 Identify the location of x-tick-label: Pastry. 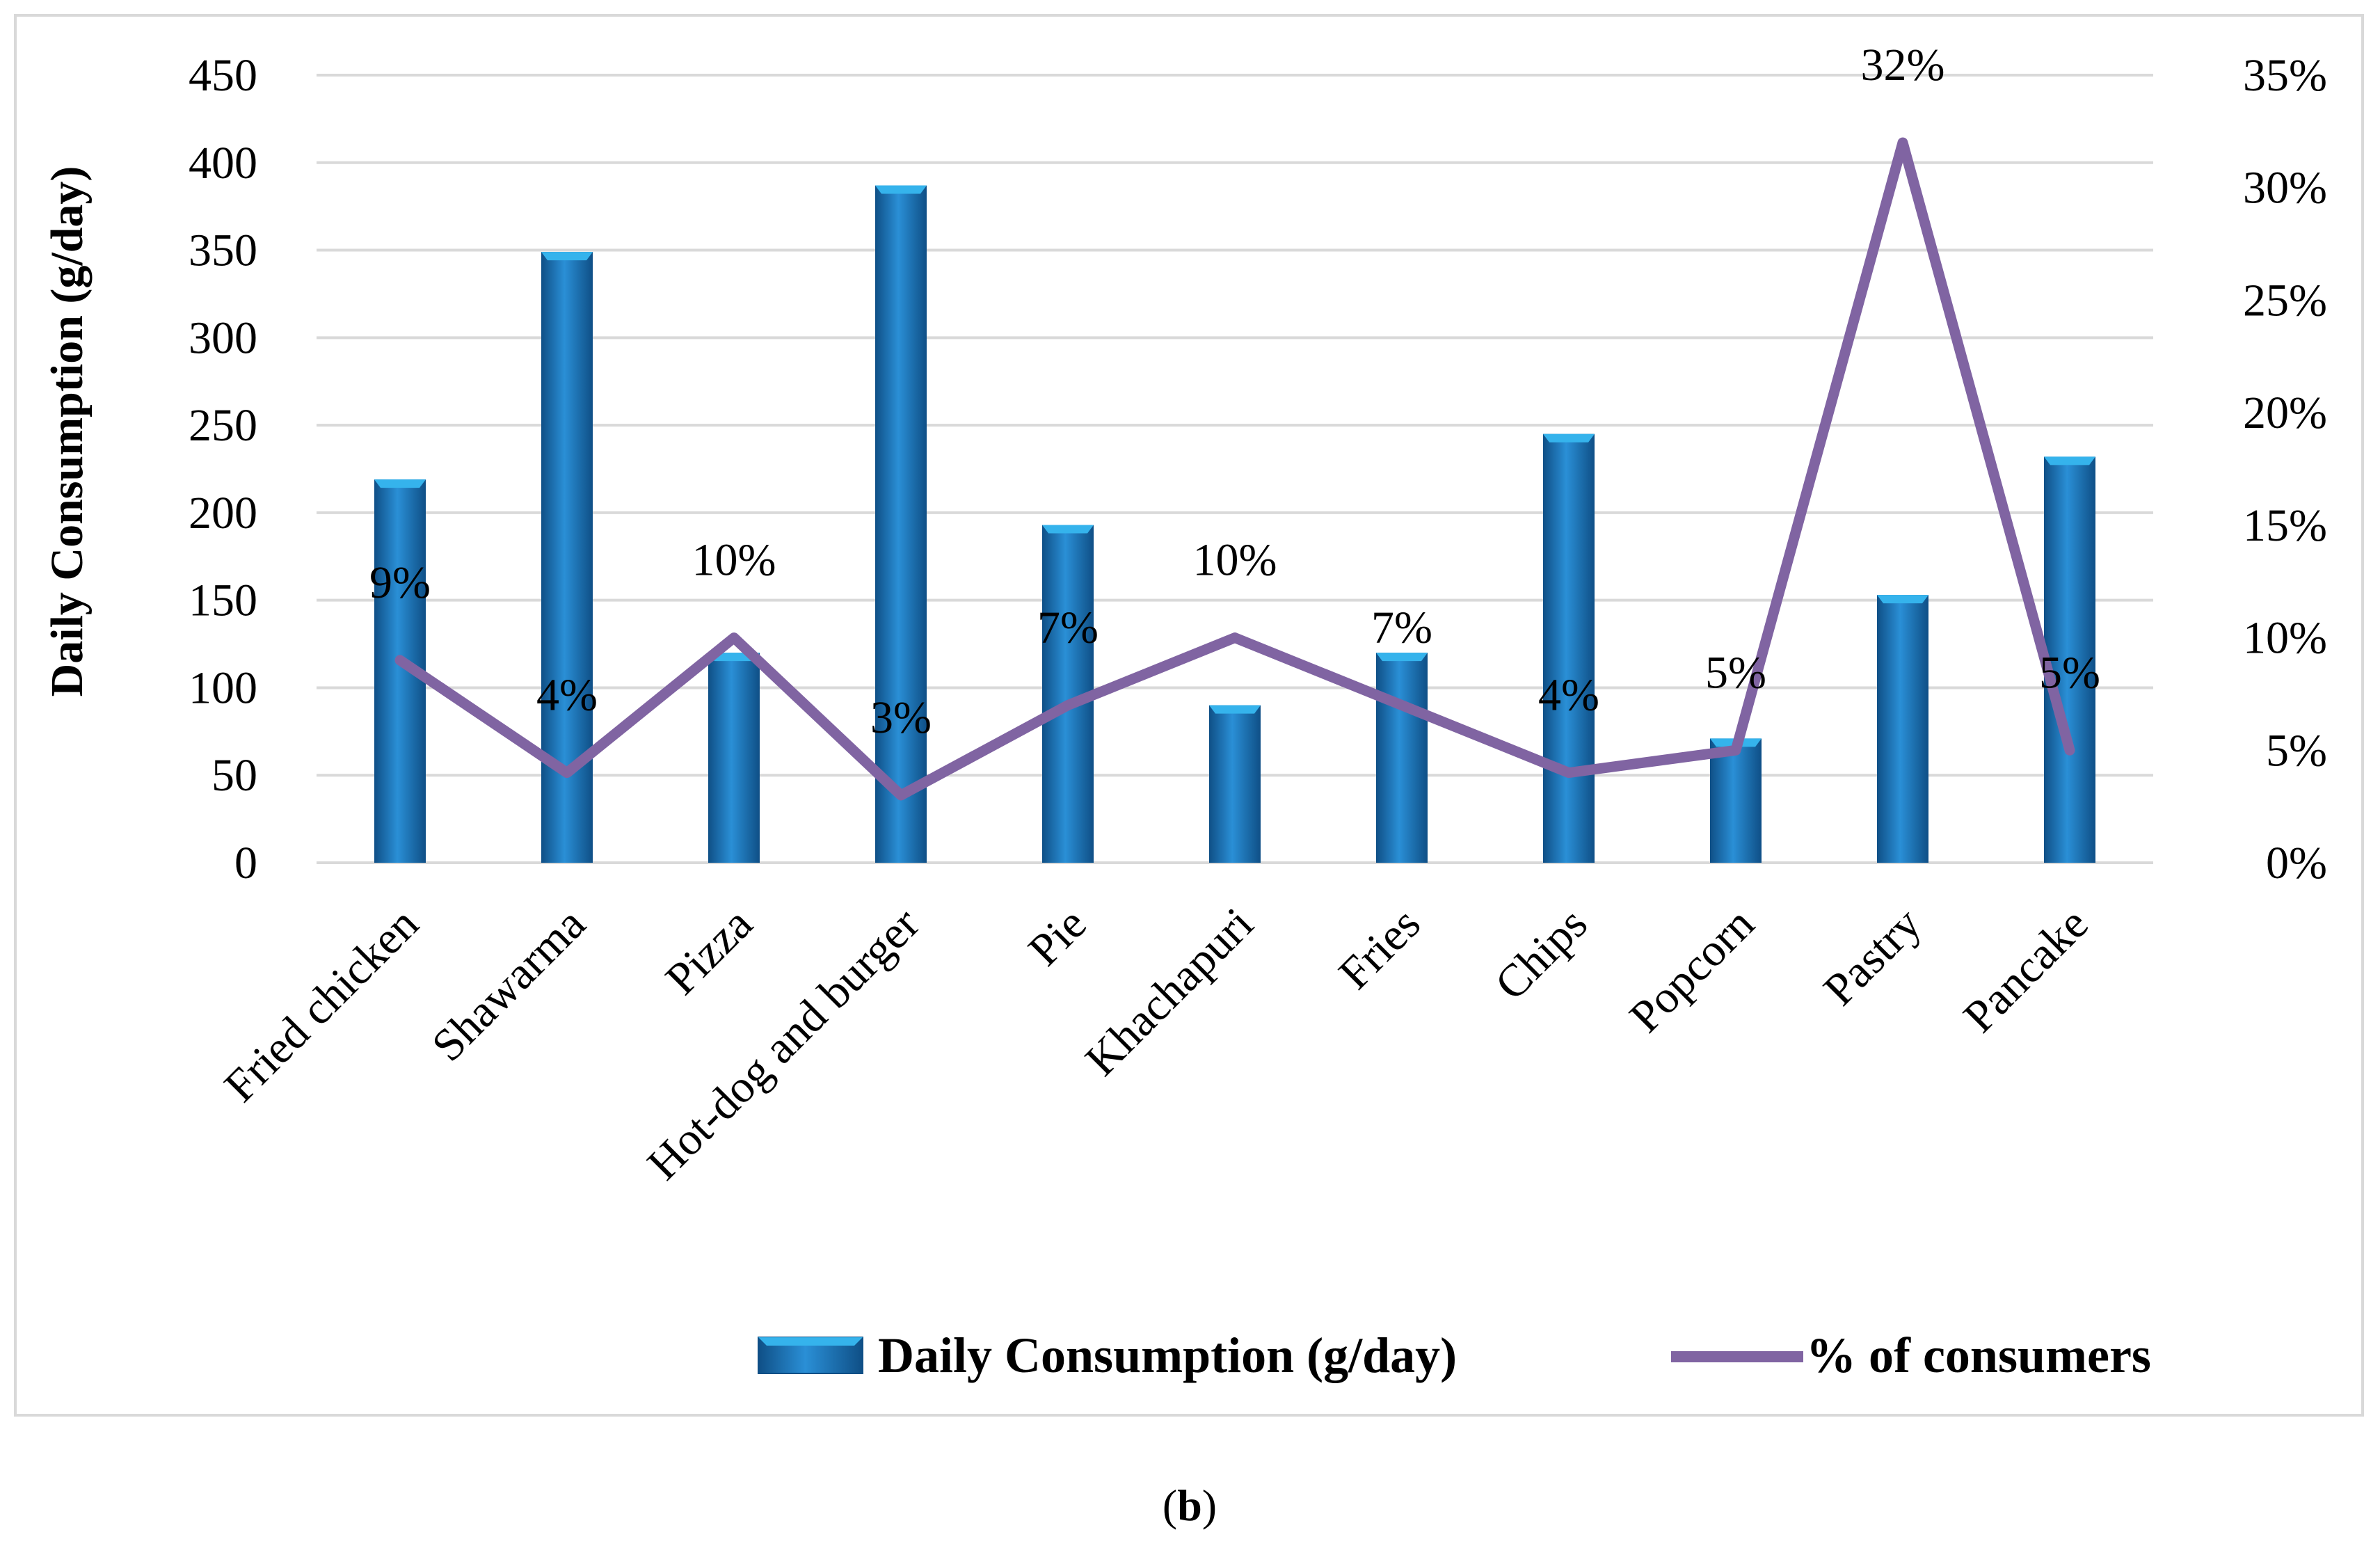
(1872, 956).